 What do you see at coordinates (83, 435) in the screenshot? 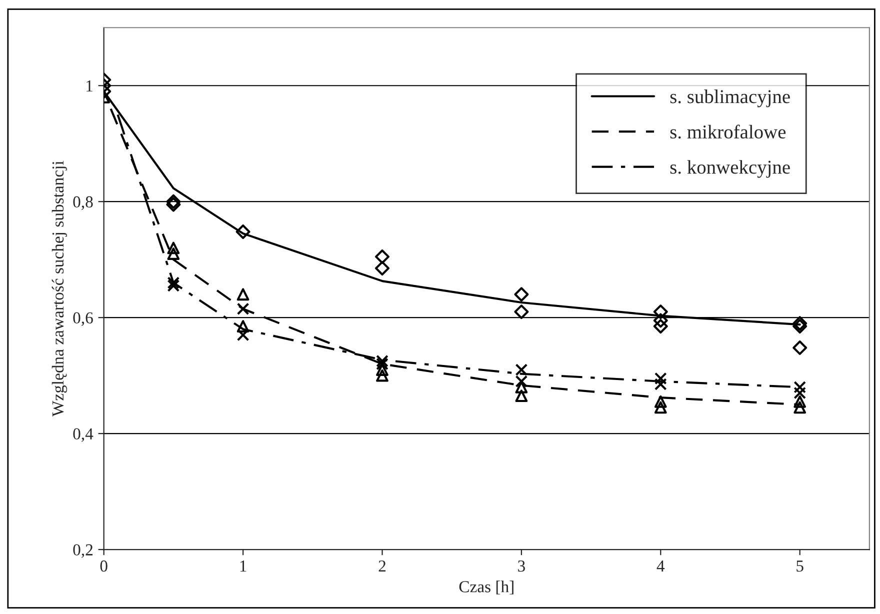
I see `y-tick-label: 0,4` at bounding box center [83, 435].